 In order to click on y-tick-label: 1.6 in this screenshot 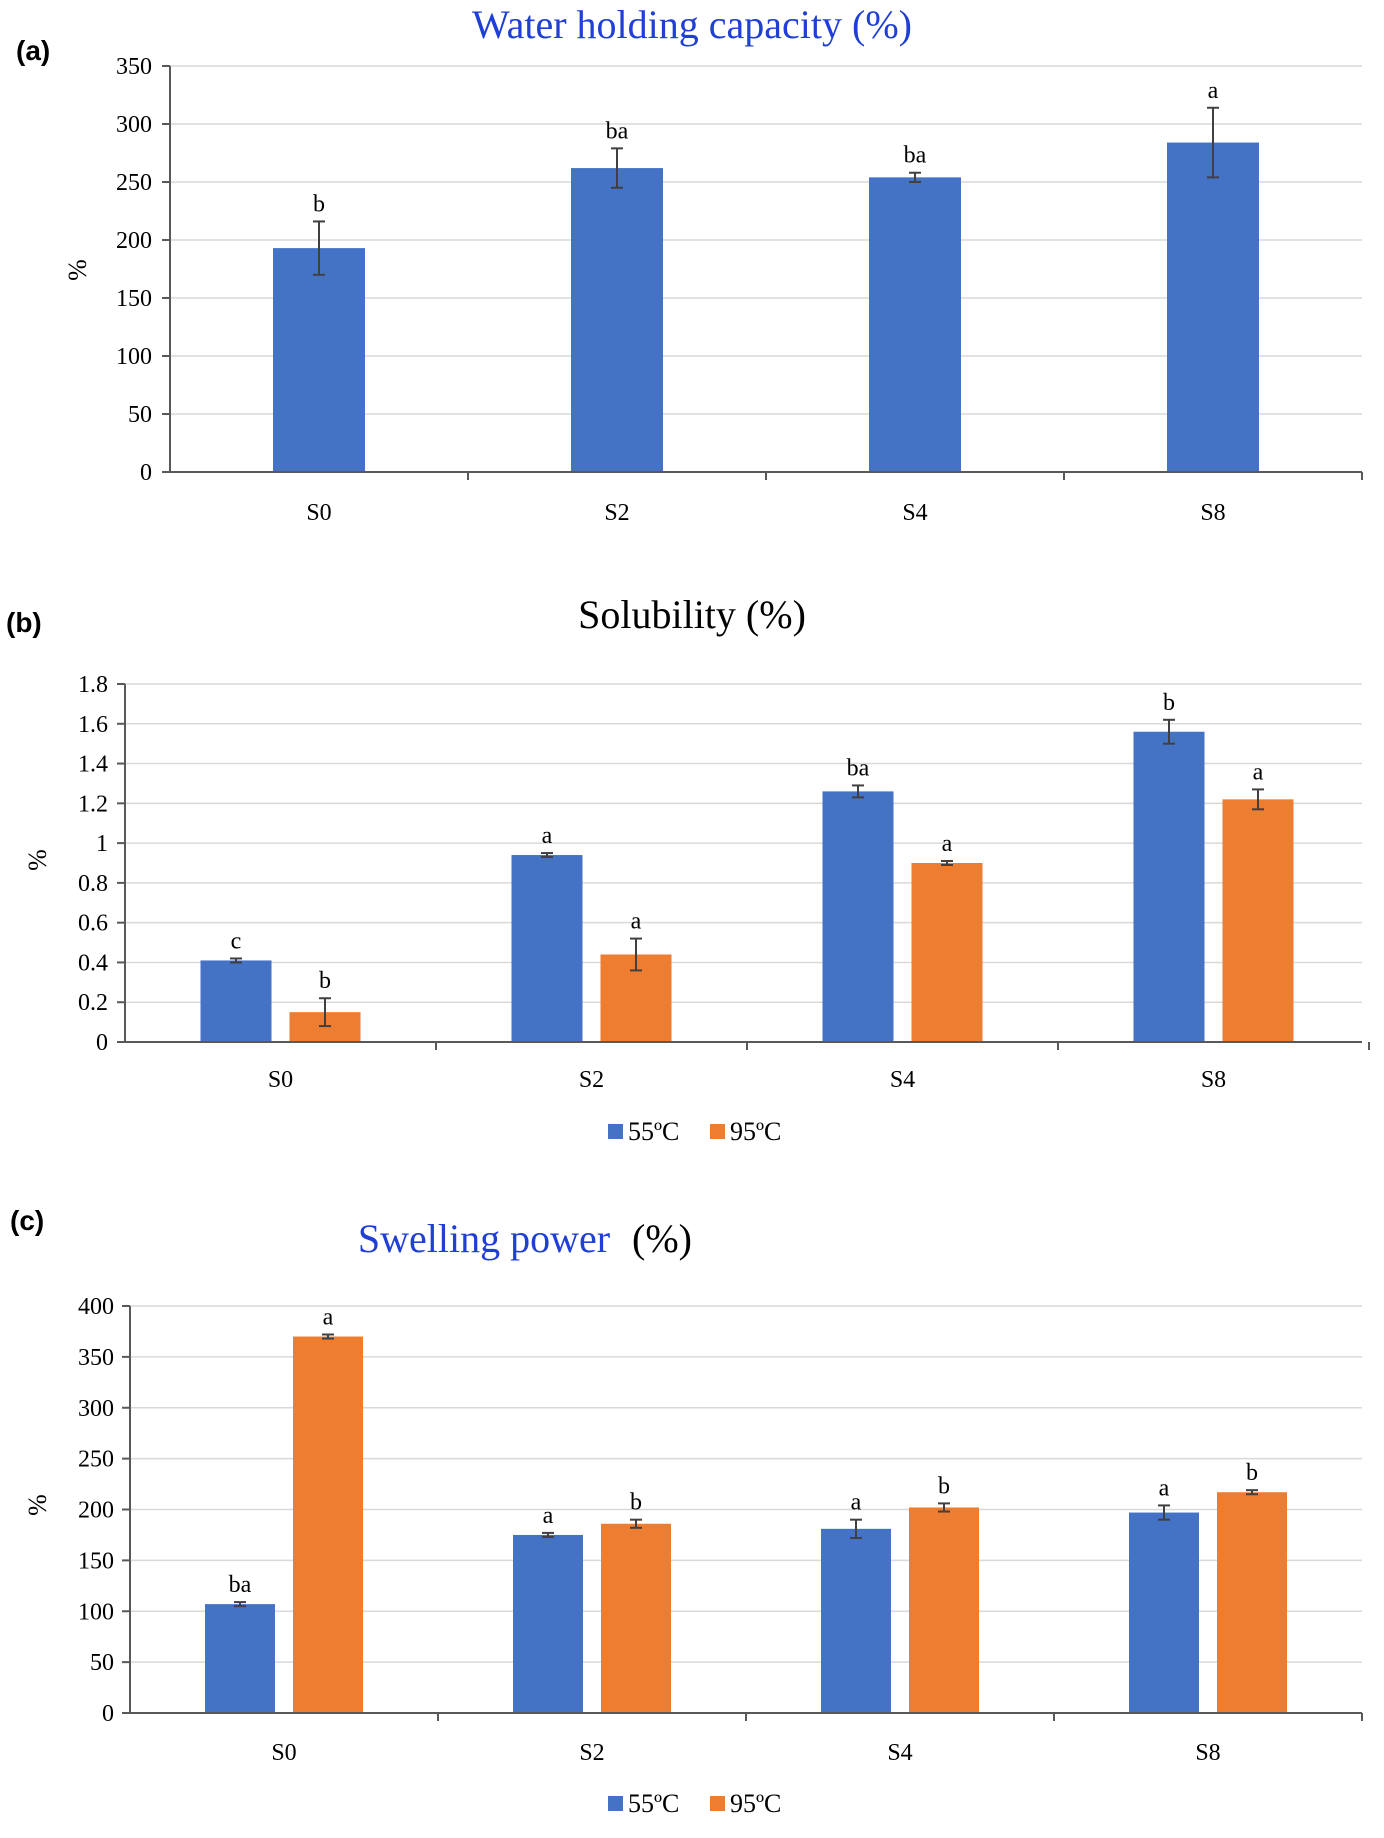, I will do `click(93, 725)`.